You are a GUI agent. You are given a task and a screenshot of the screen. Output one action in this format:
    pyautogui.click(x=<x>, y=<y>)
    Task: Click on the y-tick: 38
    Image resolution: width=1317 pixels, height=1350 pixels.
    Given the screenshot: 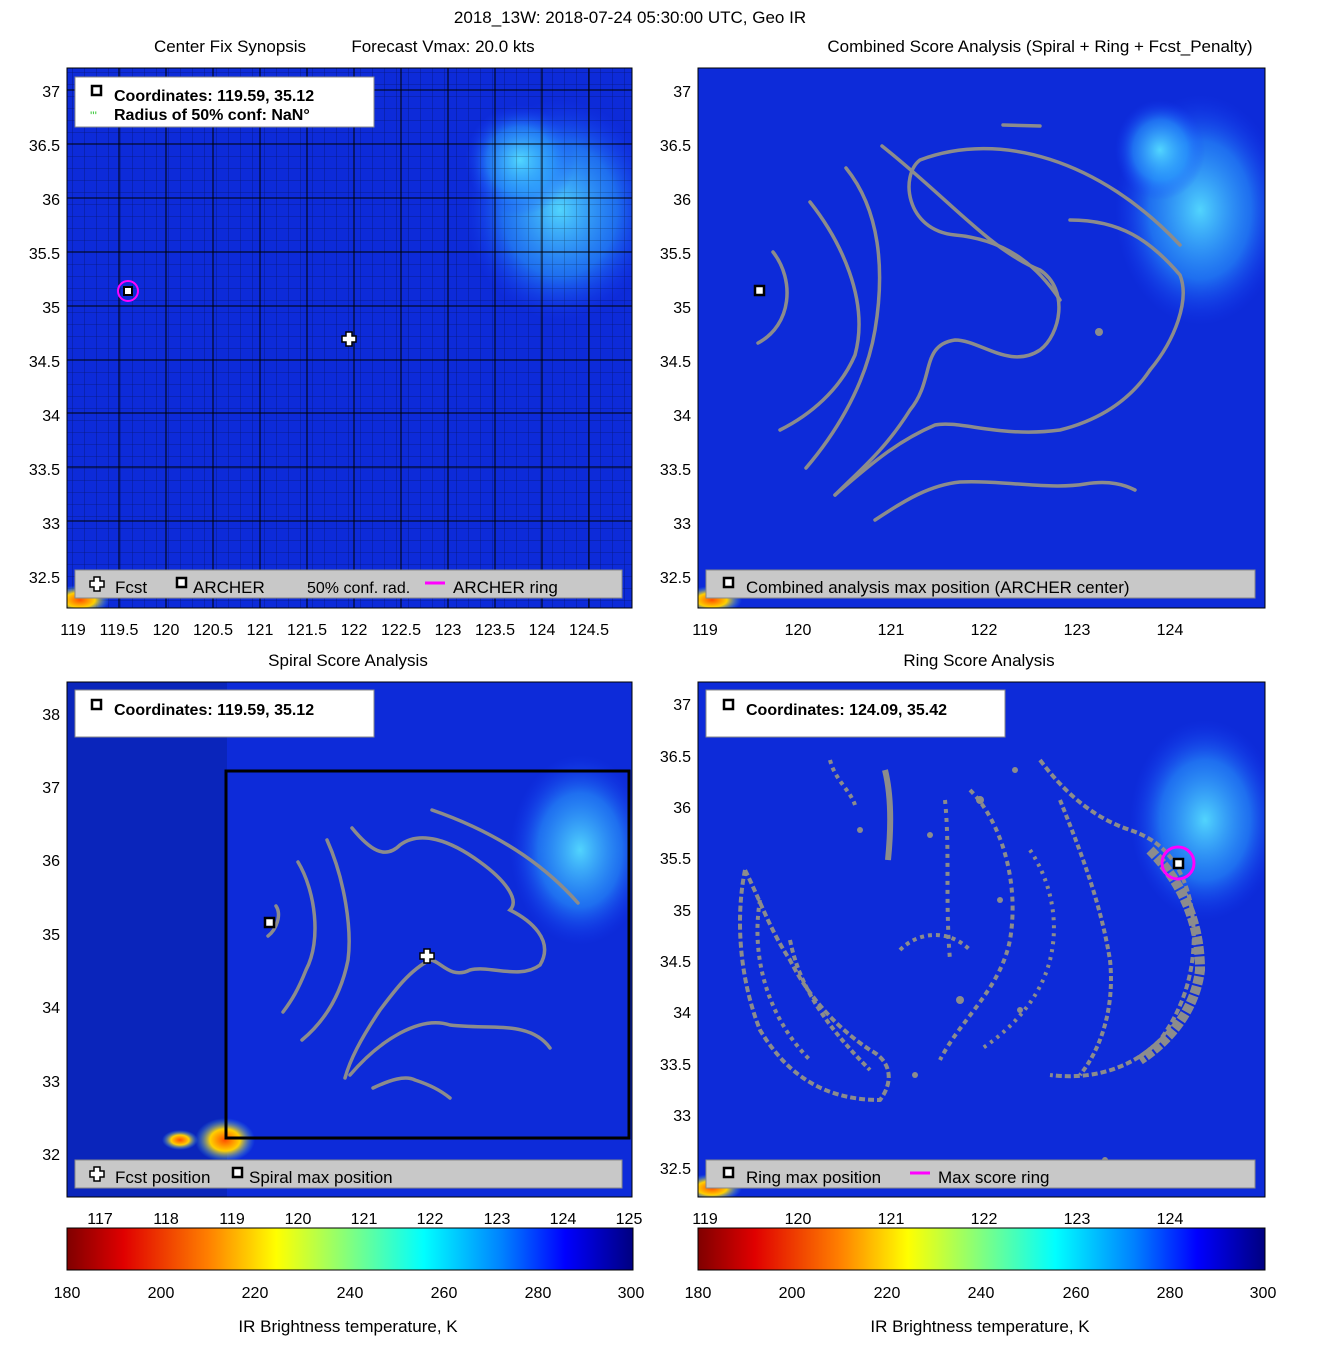 What is the action you would take?
    pyautogui.click(x=51, y=715)
    